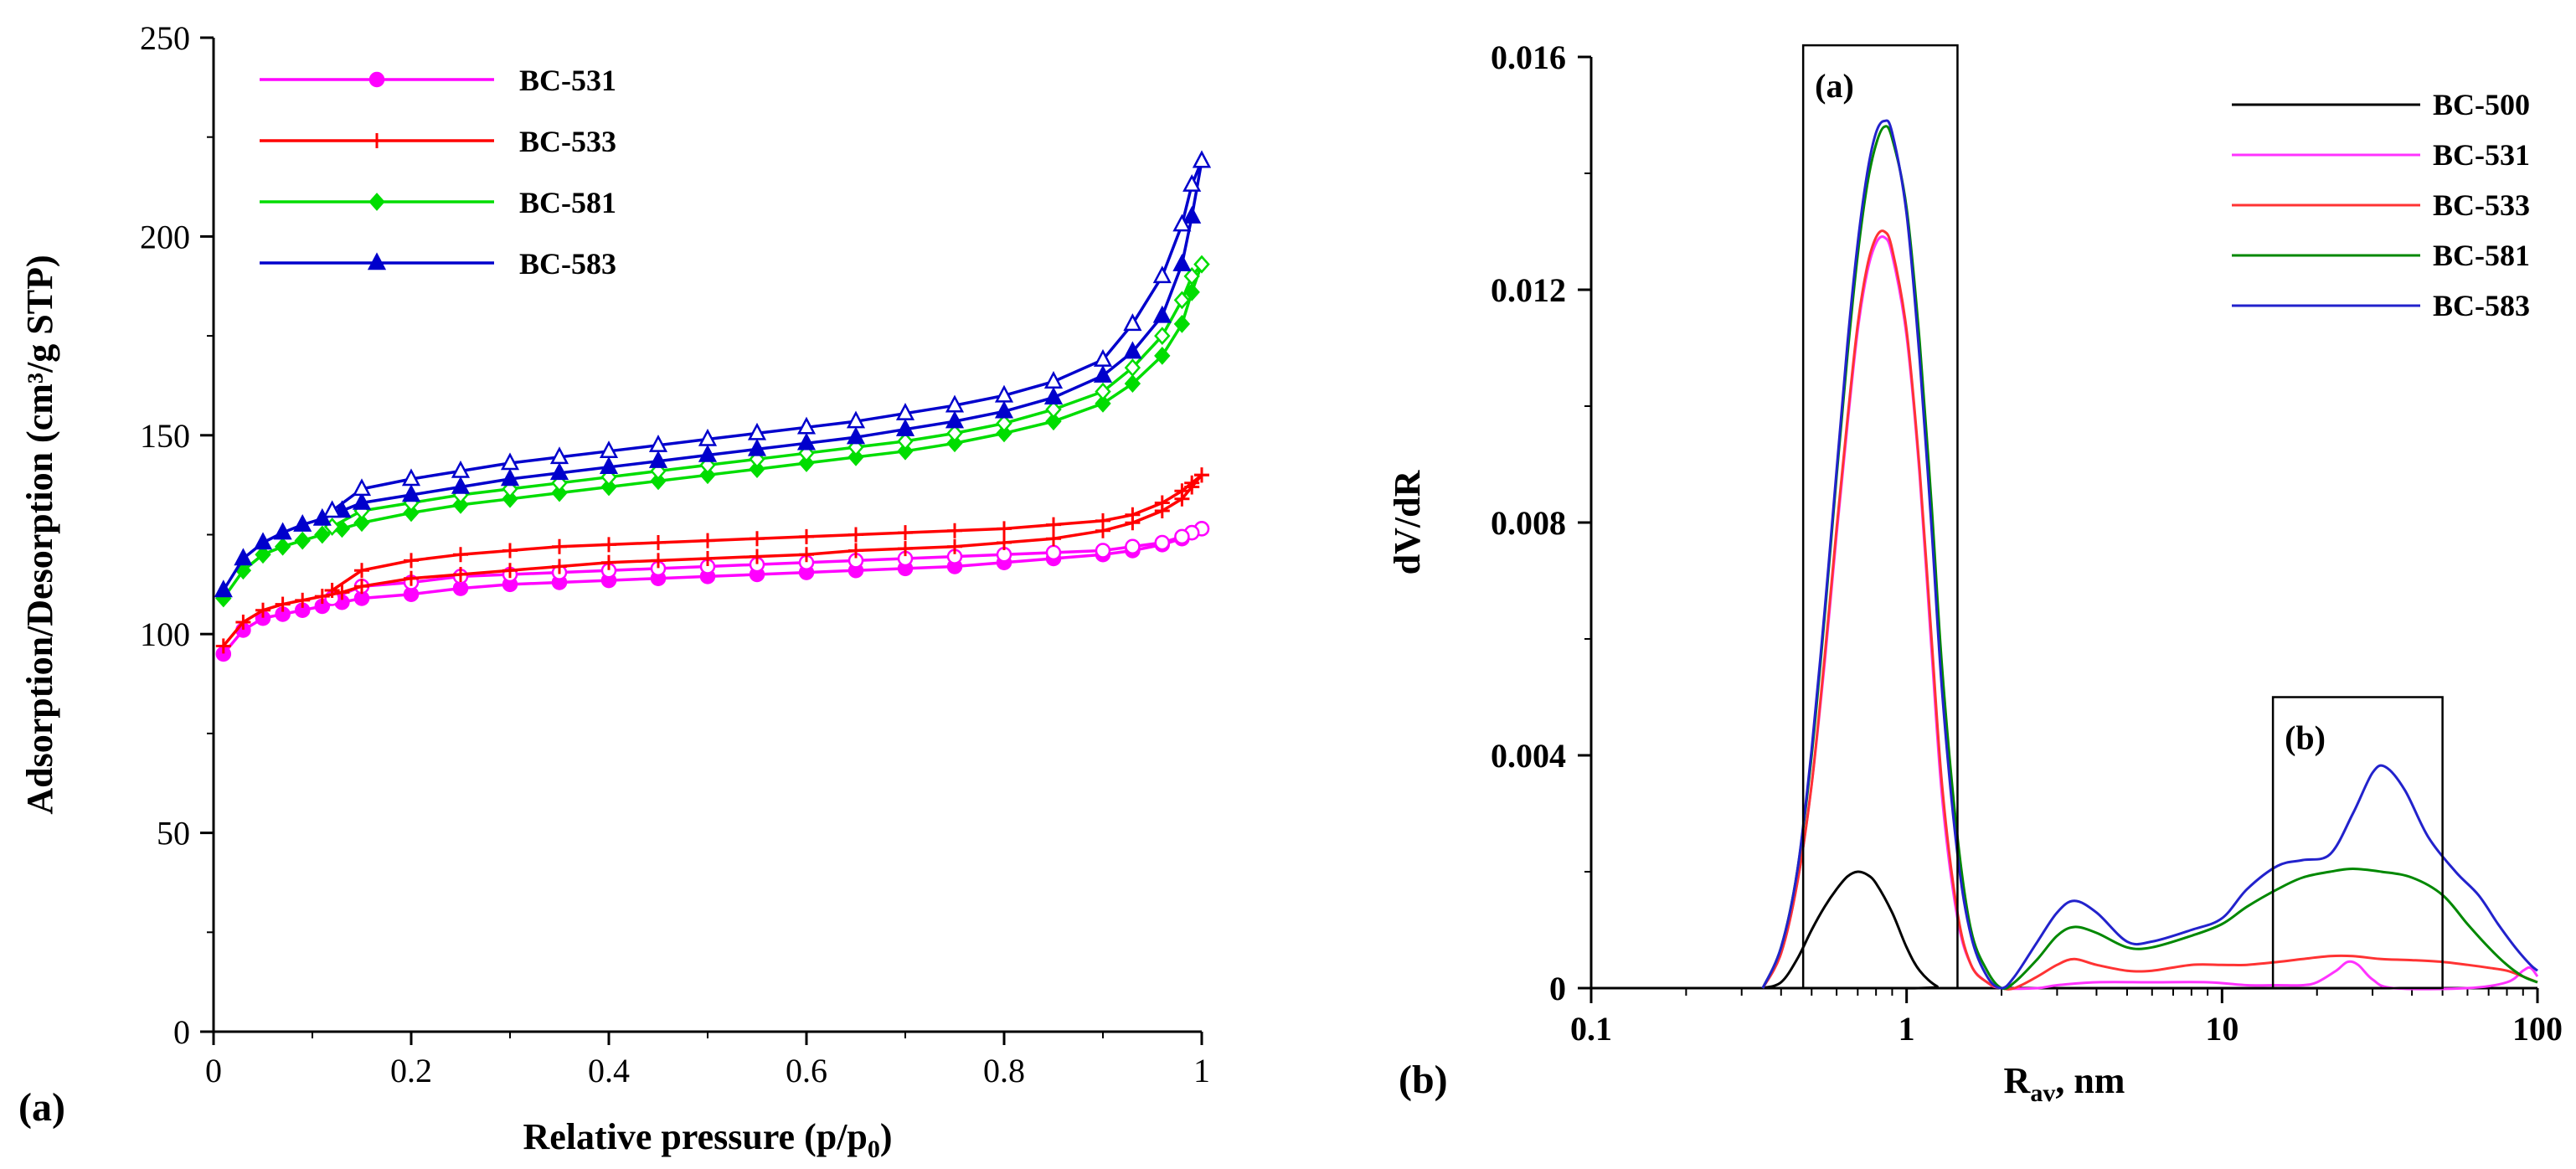 Image resolution: width=2576 pixels, height=1169 pixels. What do you see at coordinates (1557, 988) in the screenshot?
I see `y-tick-label-b: 0` at bounding box center [1557, 988].